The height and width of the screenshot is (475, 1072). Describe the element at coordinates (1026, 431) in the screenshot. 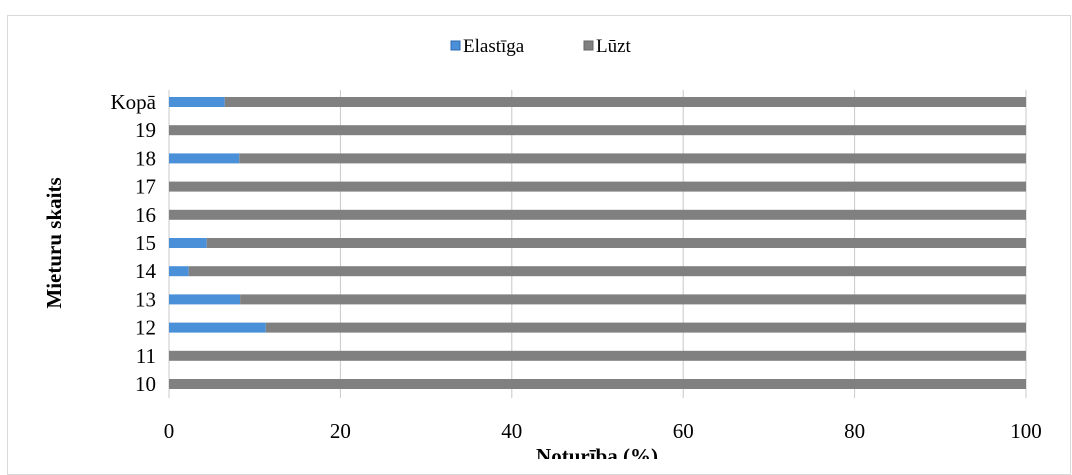

I see `x-tick-label: 100` at that location.